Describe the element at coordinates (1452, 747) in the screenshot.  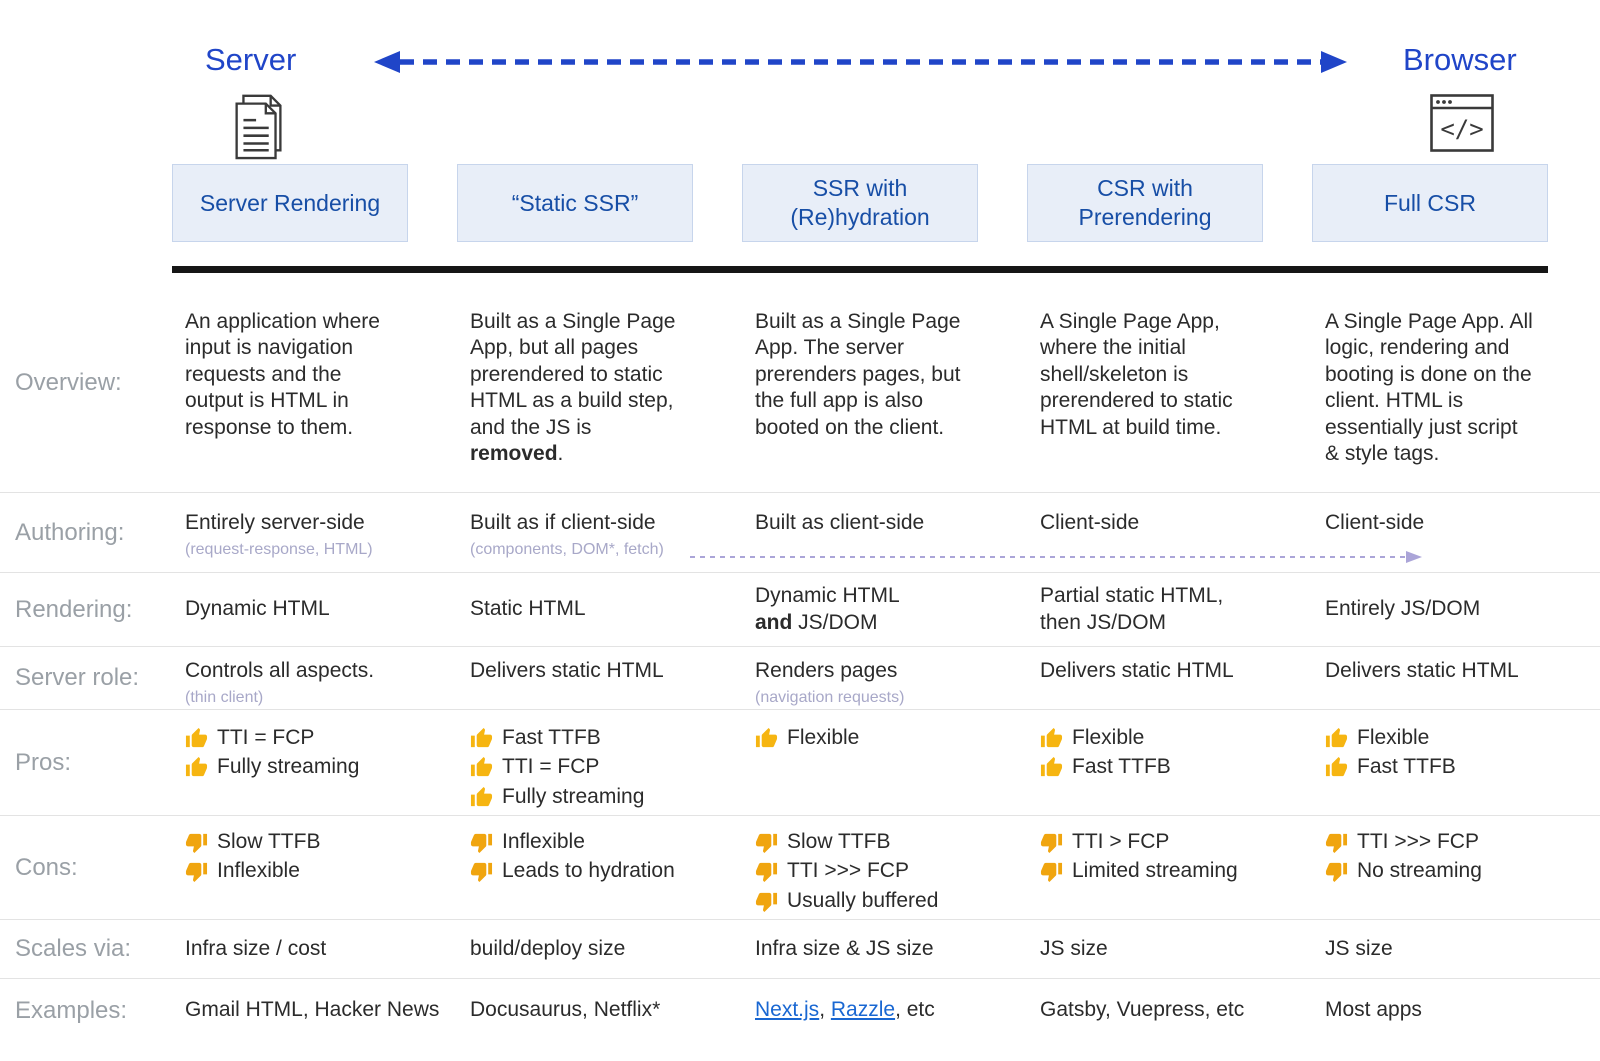
I see `cell-pros-5: Flexible Fast TTFB` at that location.